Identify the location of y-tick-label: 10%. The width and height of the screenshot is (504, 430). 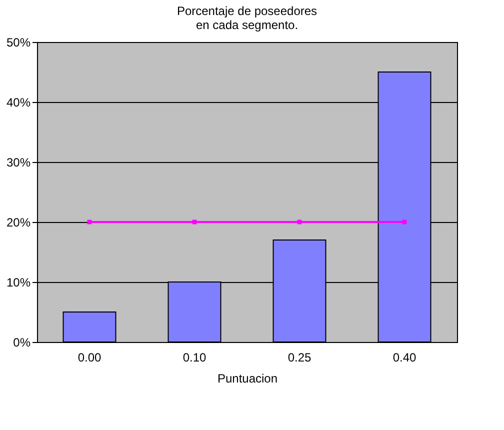
(18, 283).